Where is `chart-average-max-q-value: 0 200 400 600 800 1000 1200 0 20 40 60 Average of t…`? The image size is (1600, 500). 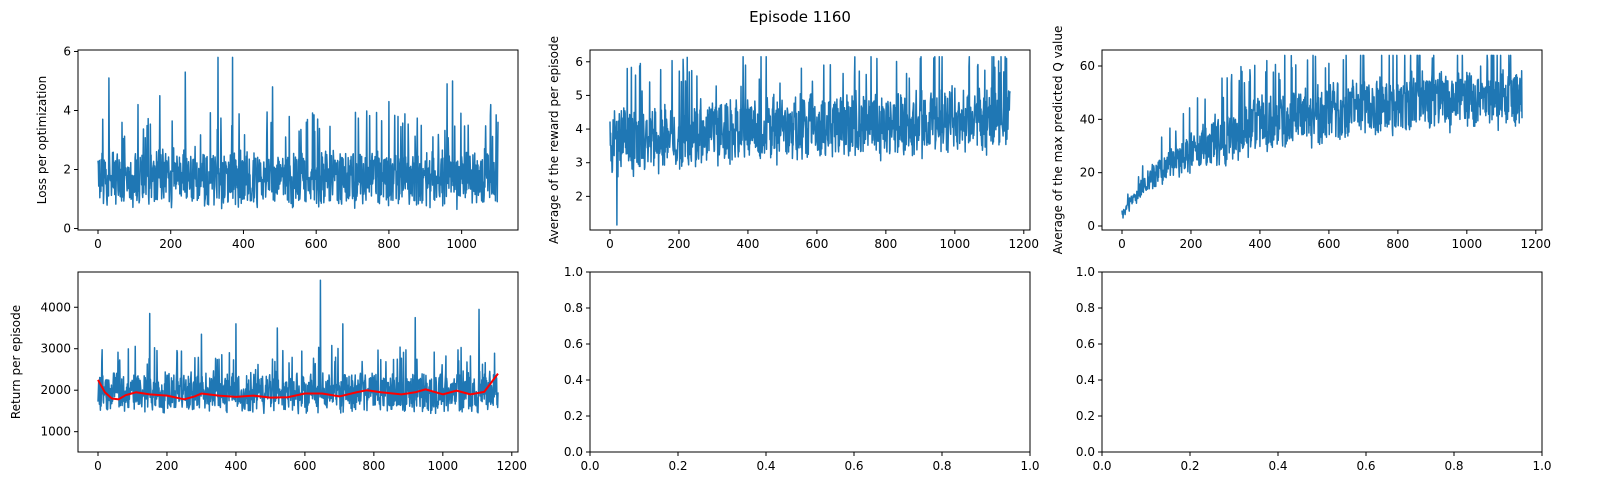
chart-average-max-q-value: 0 200 400 600 800 1000 1200 0 20 40 60 Average of t… is located at coordinates (1301, 140).